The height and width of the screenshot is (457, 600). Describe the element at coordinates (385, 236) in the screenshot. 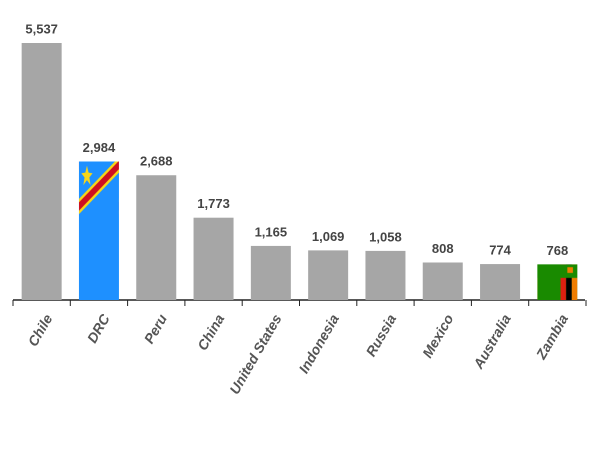

I see `value-label: 1,058` at that location.